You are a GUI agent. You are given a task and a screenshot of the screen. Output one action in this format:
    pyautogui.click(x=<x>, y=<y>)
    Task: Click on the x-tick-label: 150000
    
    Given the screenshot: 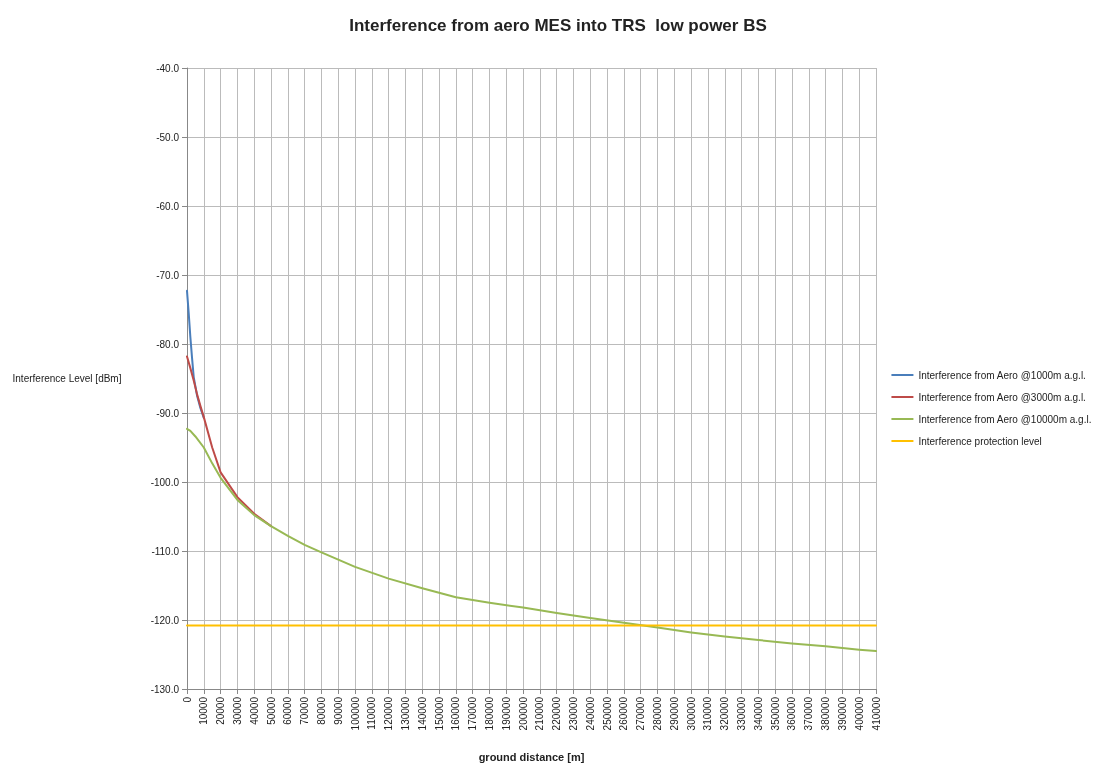 What is the action you would take?
    pyautogui.click(x=439, y=713)
    